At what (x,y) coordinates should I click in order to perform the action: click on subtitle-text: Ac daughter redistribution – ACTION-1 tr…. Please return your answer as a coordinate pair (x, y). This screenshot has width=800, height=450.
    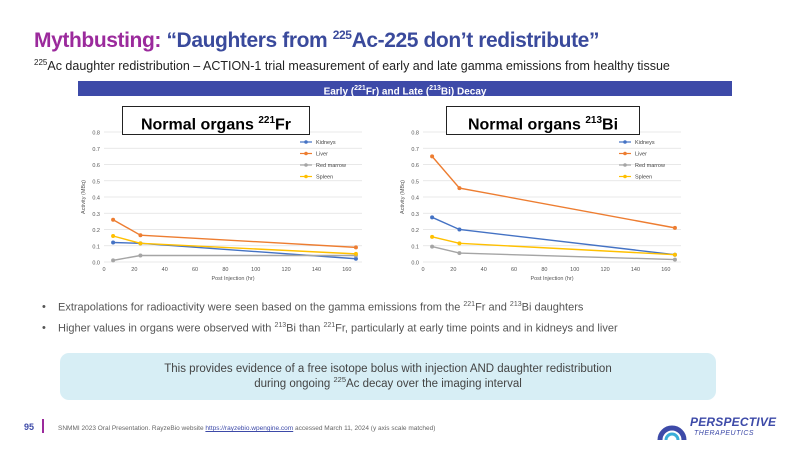
    Looking at the image, I should click on (358, 66).